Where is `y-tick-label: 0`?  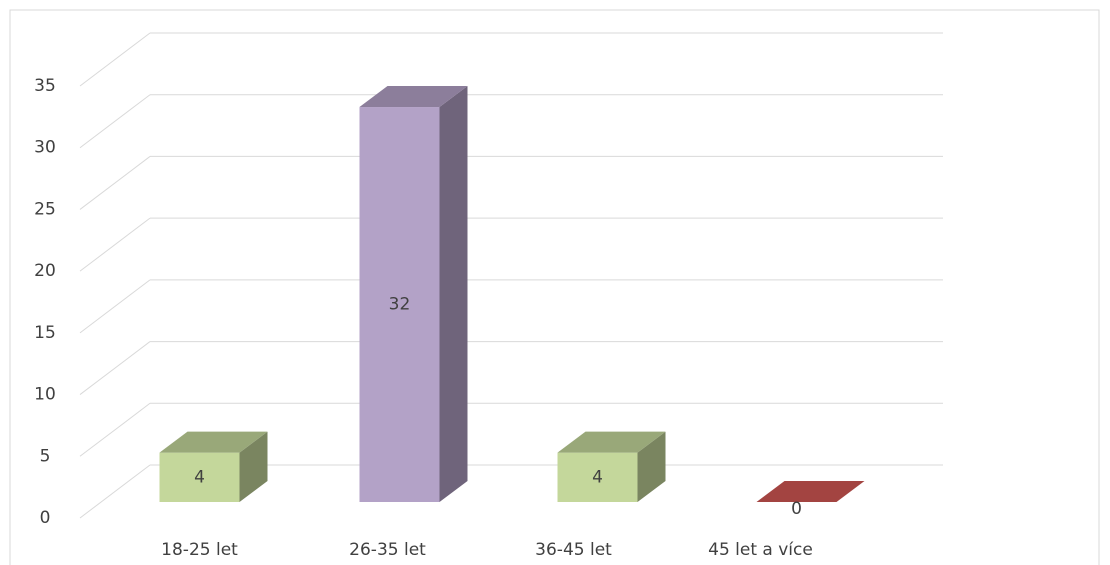
y-tick-label: 0 is located at coordinates (45, 518).